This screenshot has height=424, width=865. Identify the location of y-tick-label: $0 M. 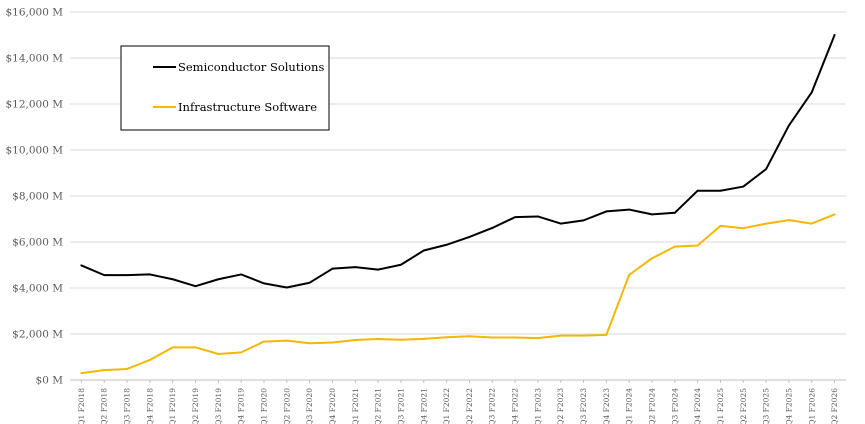
(50, 381).